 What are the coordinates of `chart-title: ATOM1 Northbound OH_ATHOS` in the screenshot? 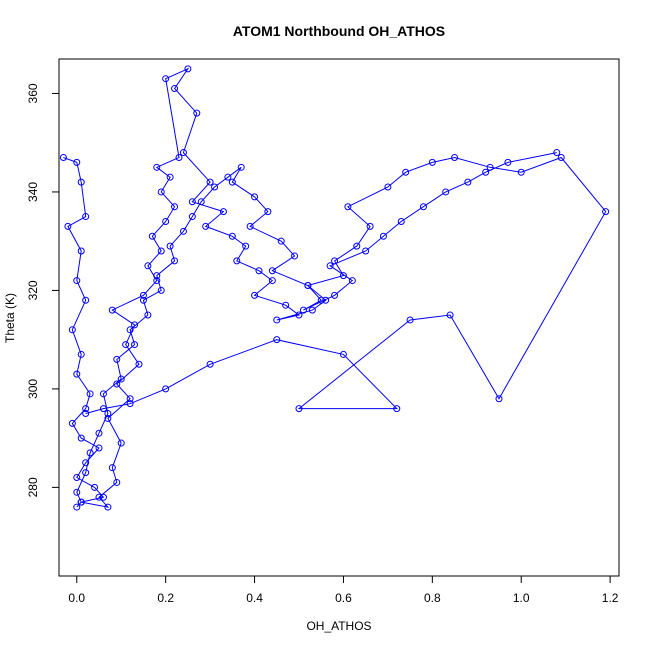 It's located at (339, 31).